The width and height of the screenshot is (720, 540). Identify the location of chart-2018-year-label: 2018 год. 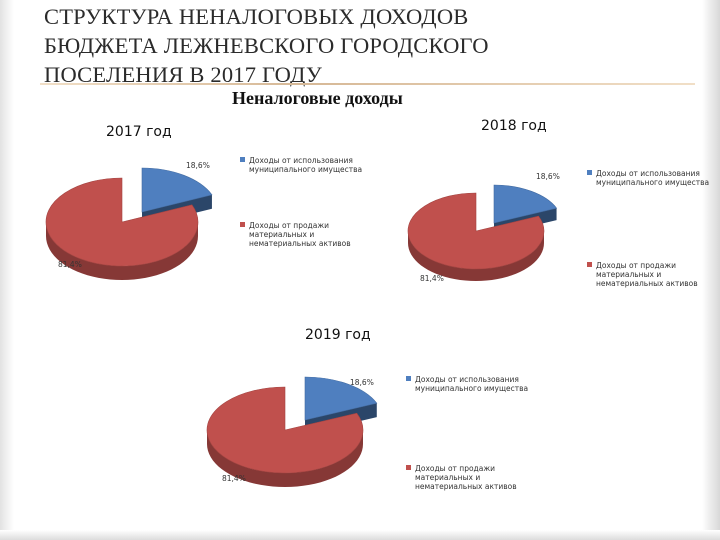
(514, 126).